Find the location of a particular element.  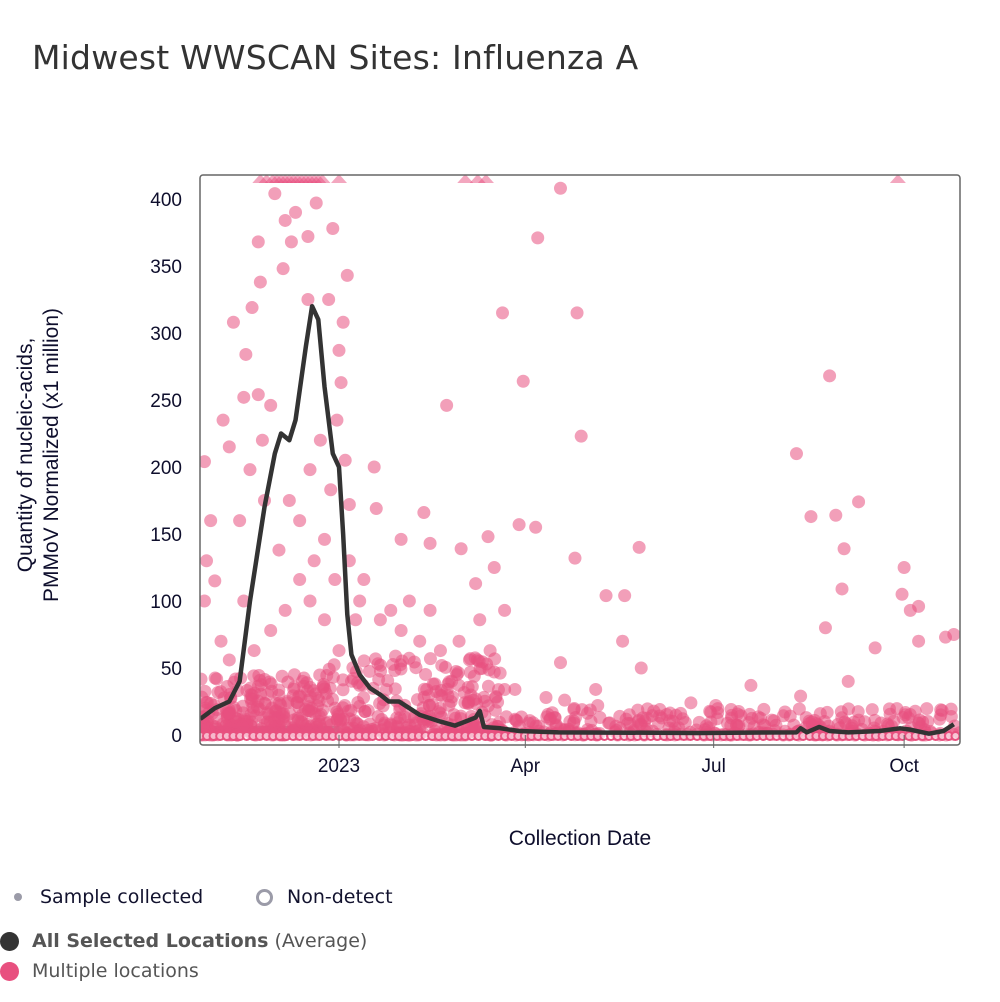

y-axis-label-line1: Quantity of nucleic-acids, is located at coordinates (25, 455).